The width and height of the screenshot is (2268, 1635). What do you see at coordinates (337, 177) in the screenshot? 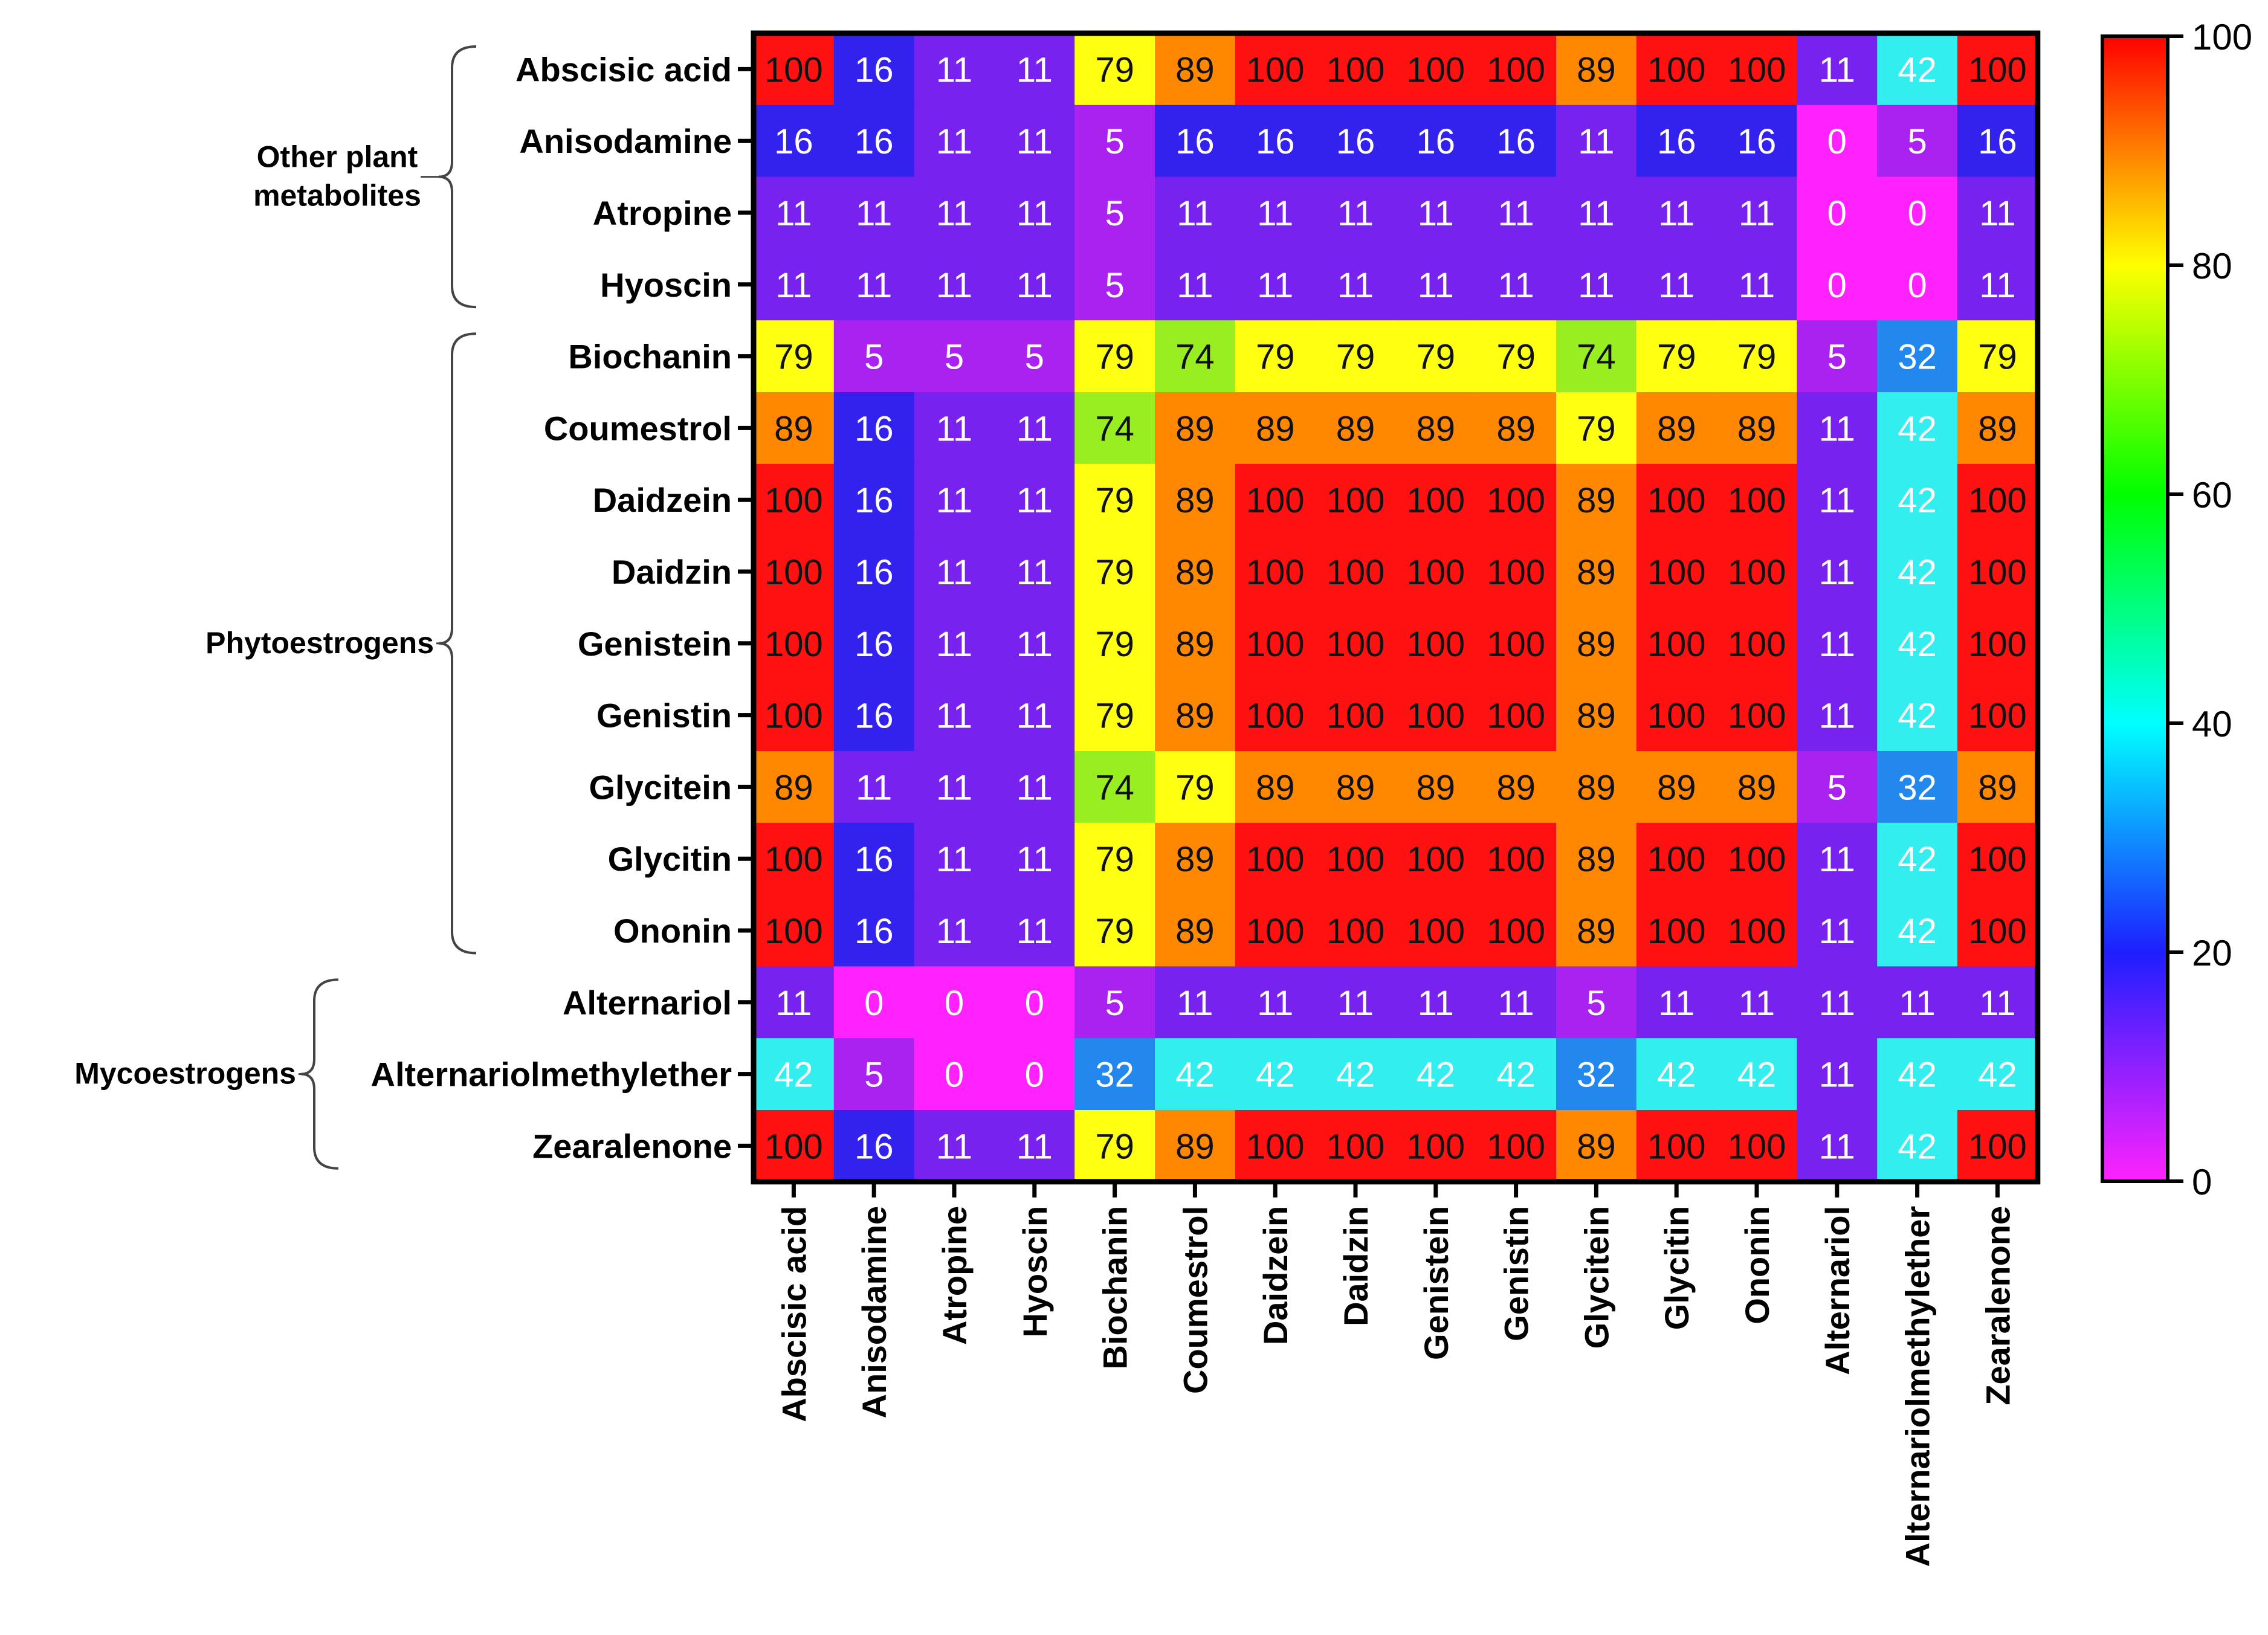
I see `group-label-other-plant-metabolites: Other plant metabolites` at bounding box center [337, 177].